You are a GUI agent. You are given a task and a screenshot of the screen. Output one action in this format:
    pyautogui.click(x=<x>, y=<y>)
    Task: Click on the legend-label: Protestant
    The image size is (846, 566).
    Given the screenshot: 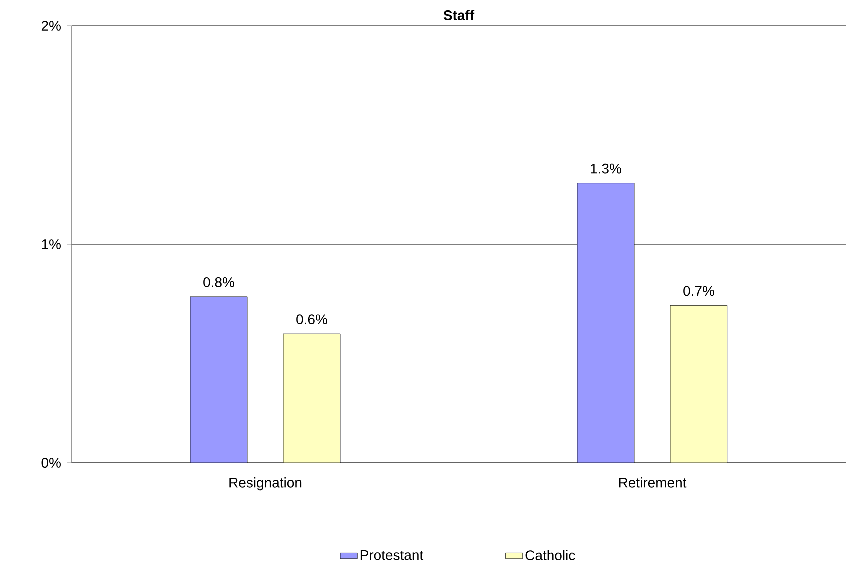 What is the action you would take?
    pyautogui.click(x=392, y=555)
    